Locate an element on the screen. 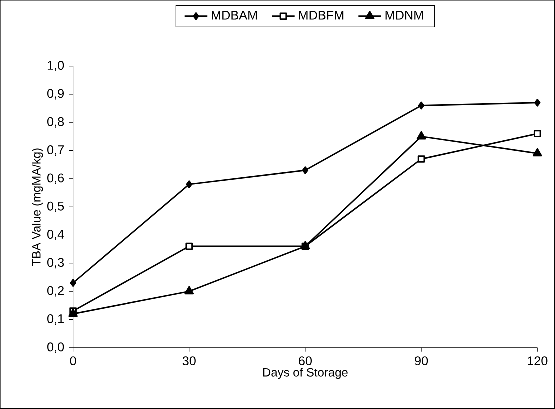 This screenshot has height=409, width=555. y-tick-label: 1,0 is located at coordinates (56, 66).